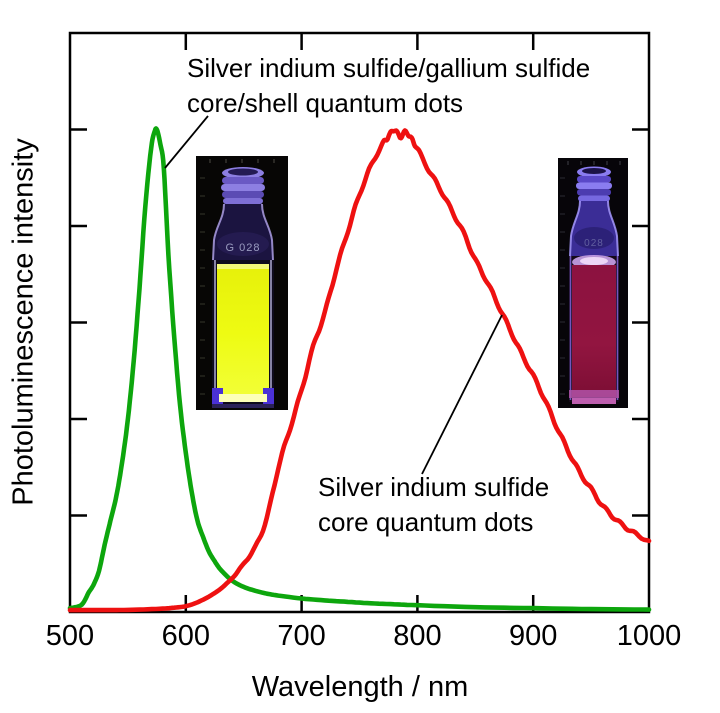  Describe the element at coordinates (325, 103) in the screenshot. I see `annotation-line: core/shell quantum dots` at that location.